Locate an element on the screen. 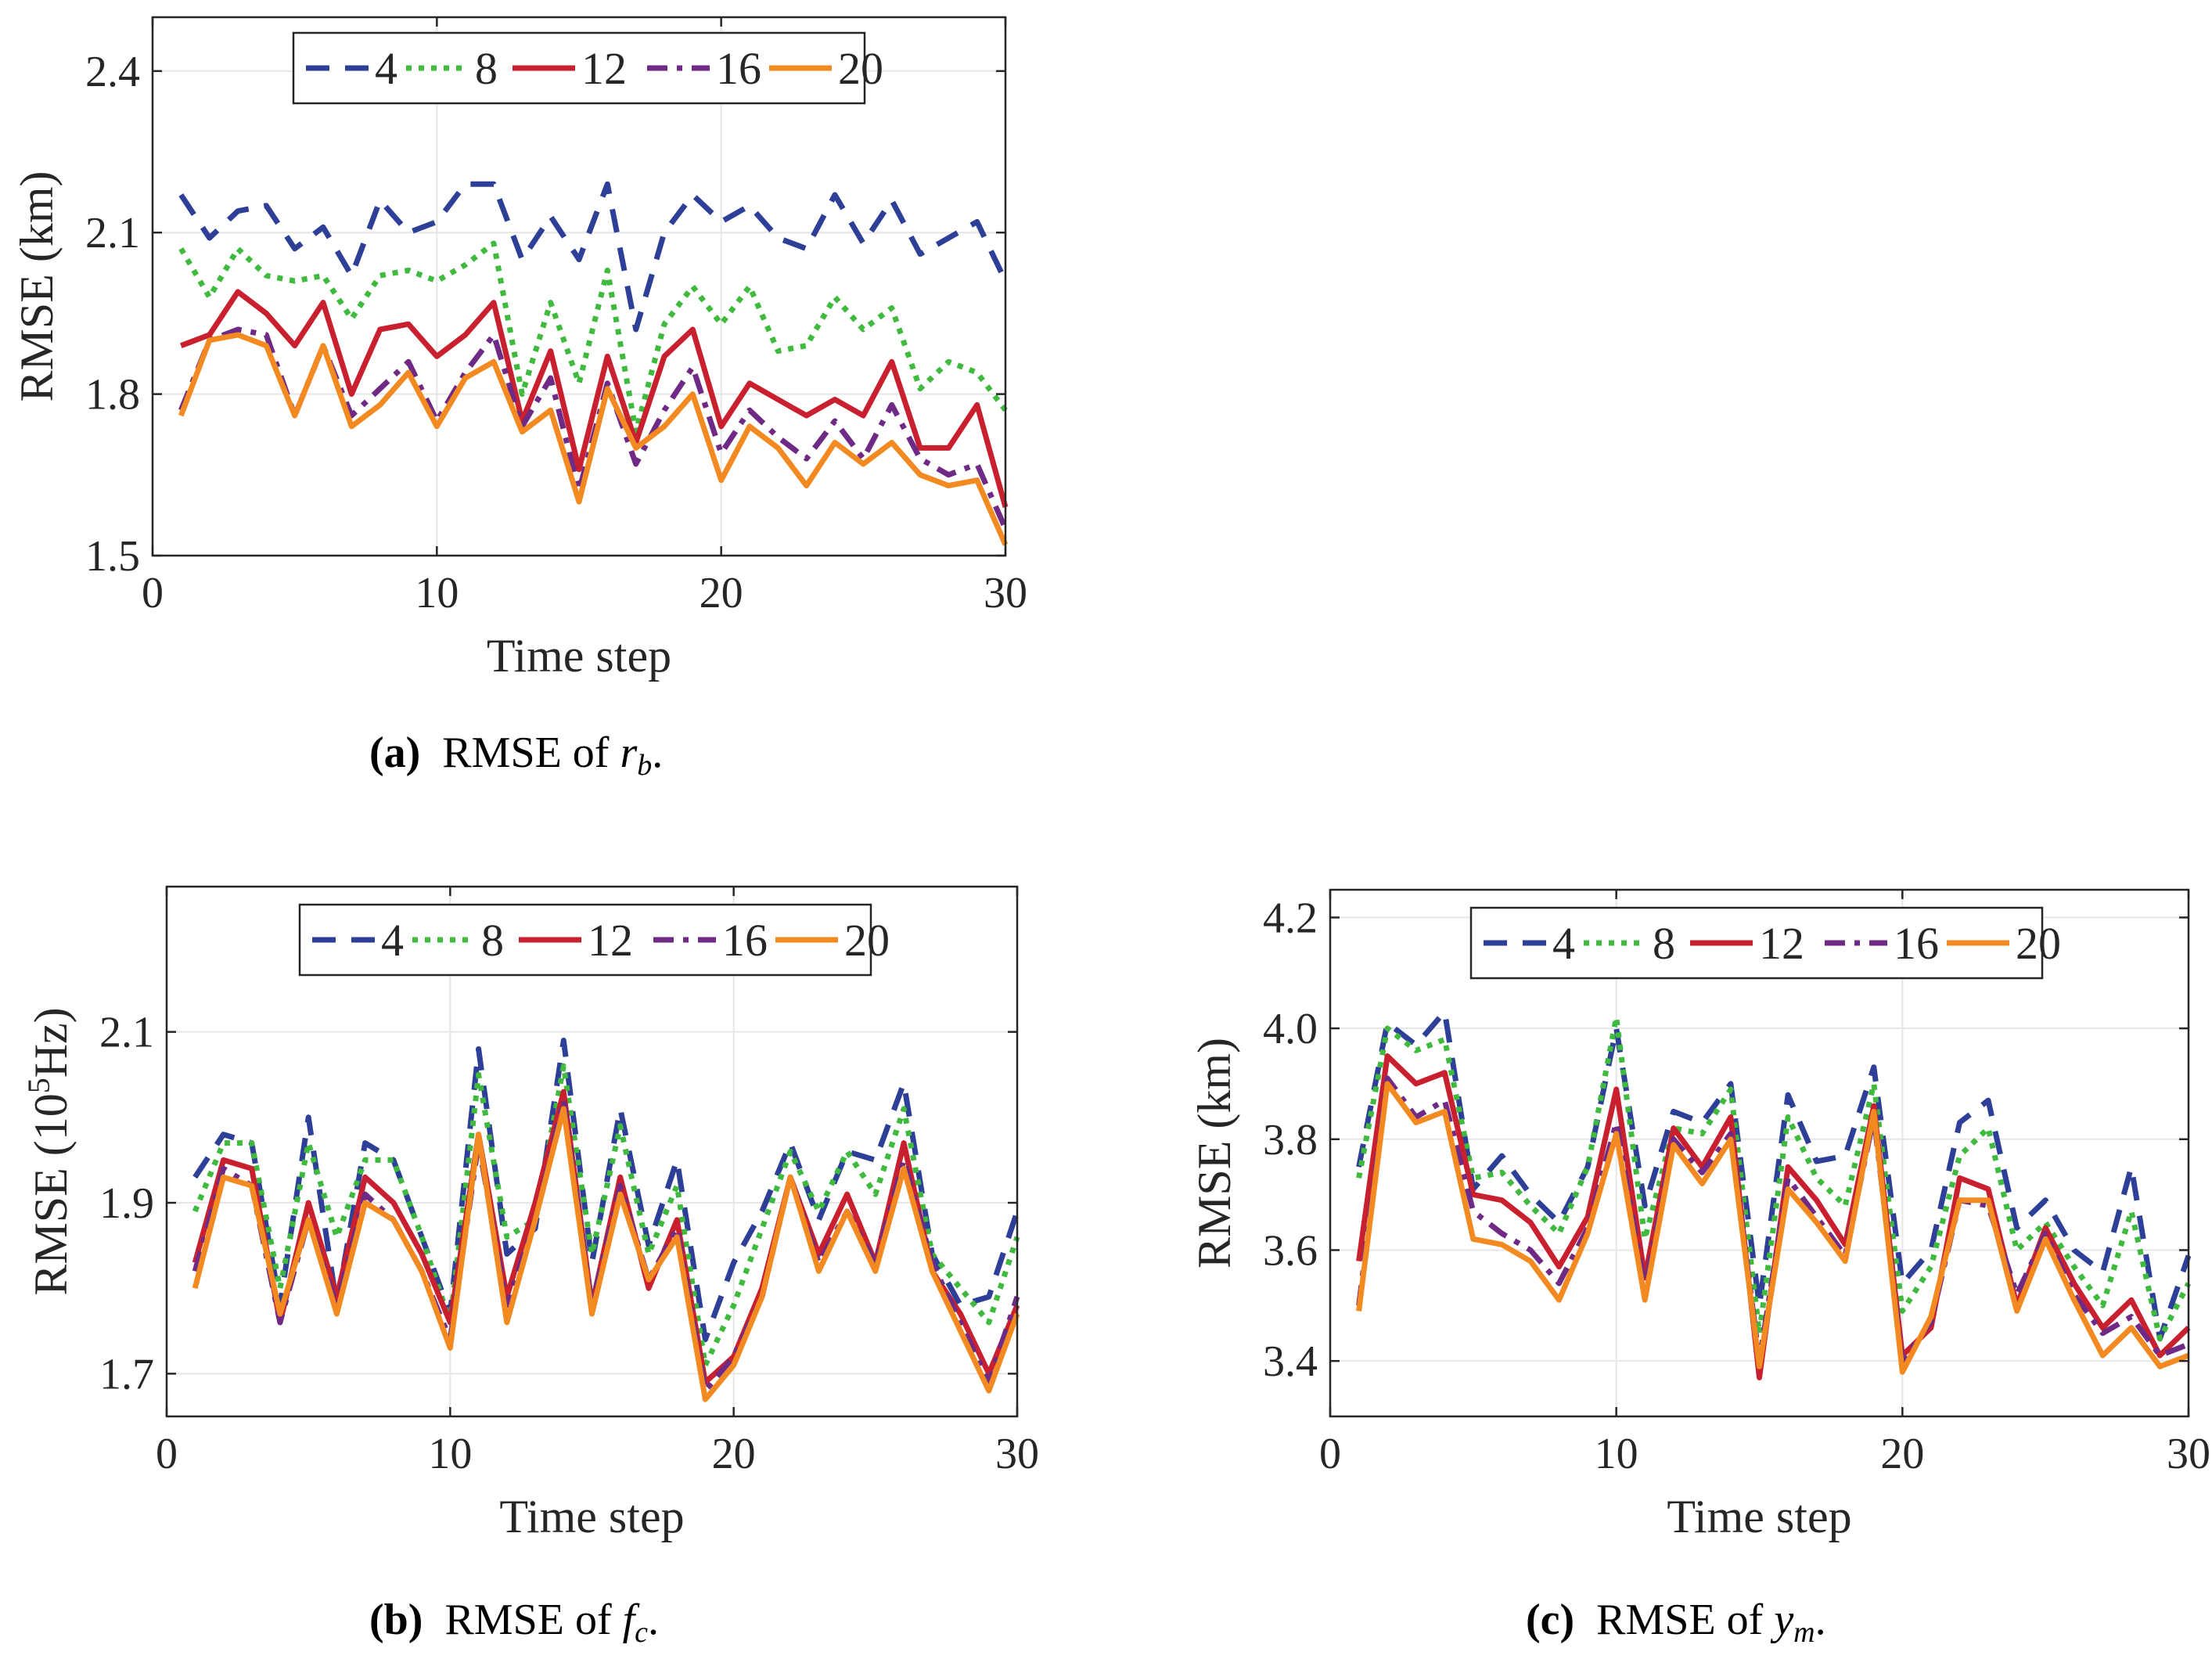 This screenshot has height=1659, width=2212. y-axis-label: RMSE (105Hz) is located at coordinates (49, 1151).